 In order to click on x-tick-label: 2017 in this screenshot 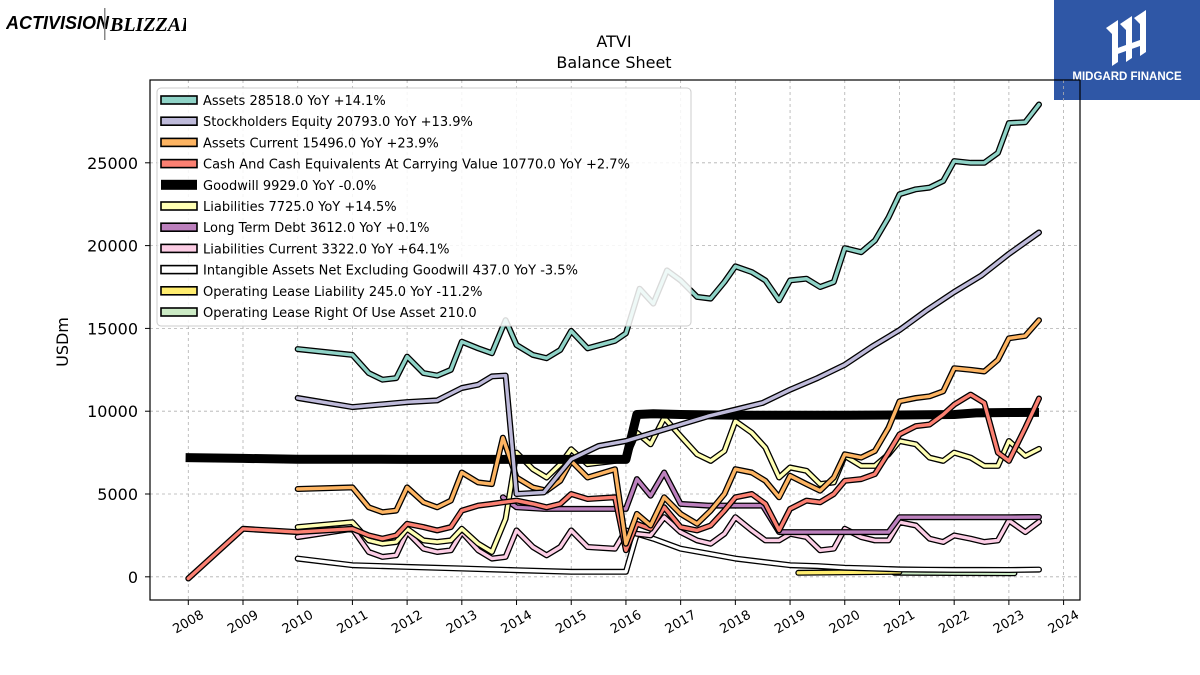, I will do `click(681, 623)`.